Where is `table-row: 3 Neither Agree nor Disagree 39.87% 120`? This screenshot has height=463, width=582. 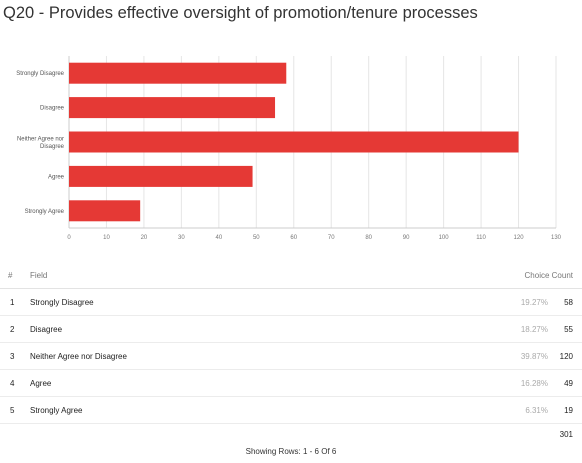 table-row: 3 Neither Agree nor Disagree 39.87% 120 is located at coordinates (291, 356).